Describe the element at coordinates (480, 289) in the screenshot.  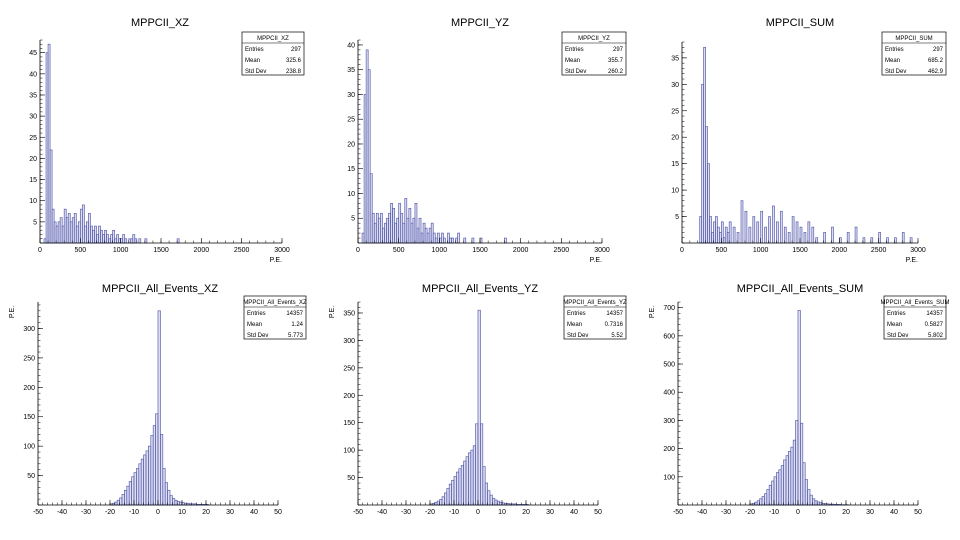
I see `chart-title: MPPCII_All_Events_YZ` at that location.